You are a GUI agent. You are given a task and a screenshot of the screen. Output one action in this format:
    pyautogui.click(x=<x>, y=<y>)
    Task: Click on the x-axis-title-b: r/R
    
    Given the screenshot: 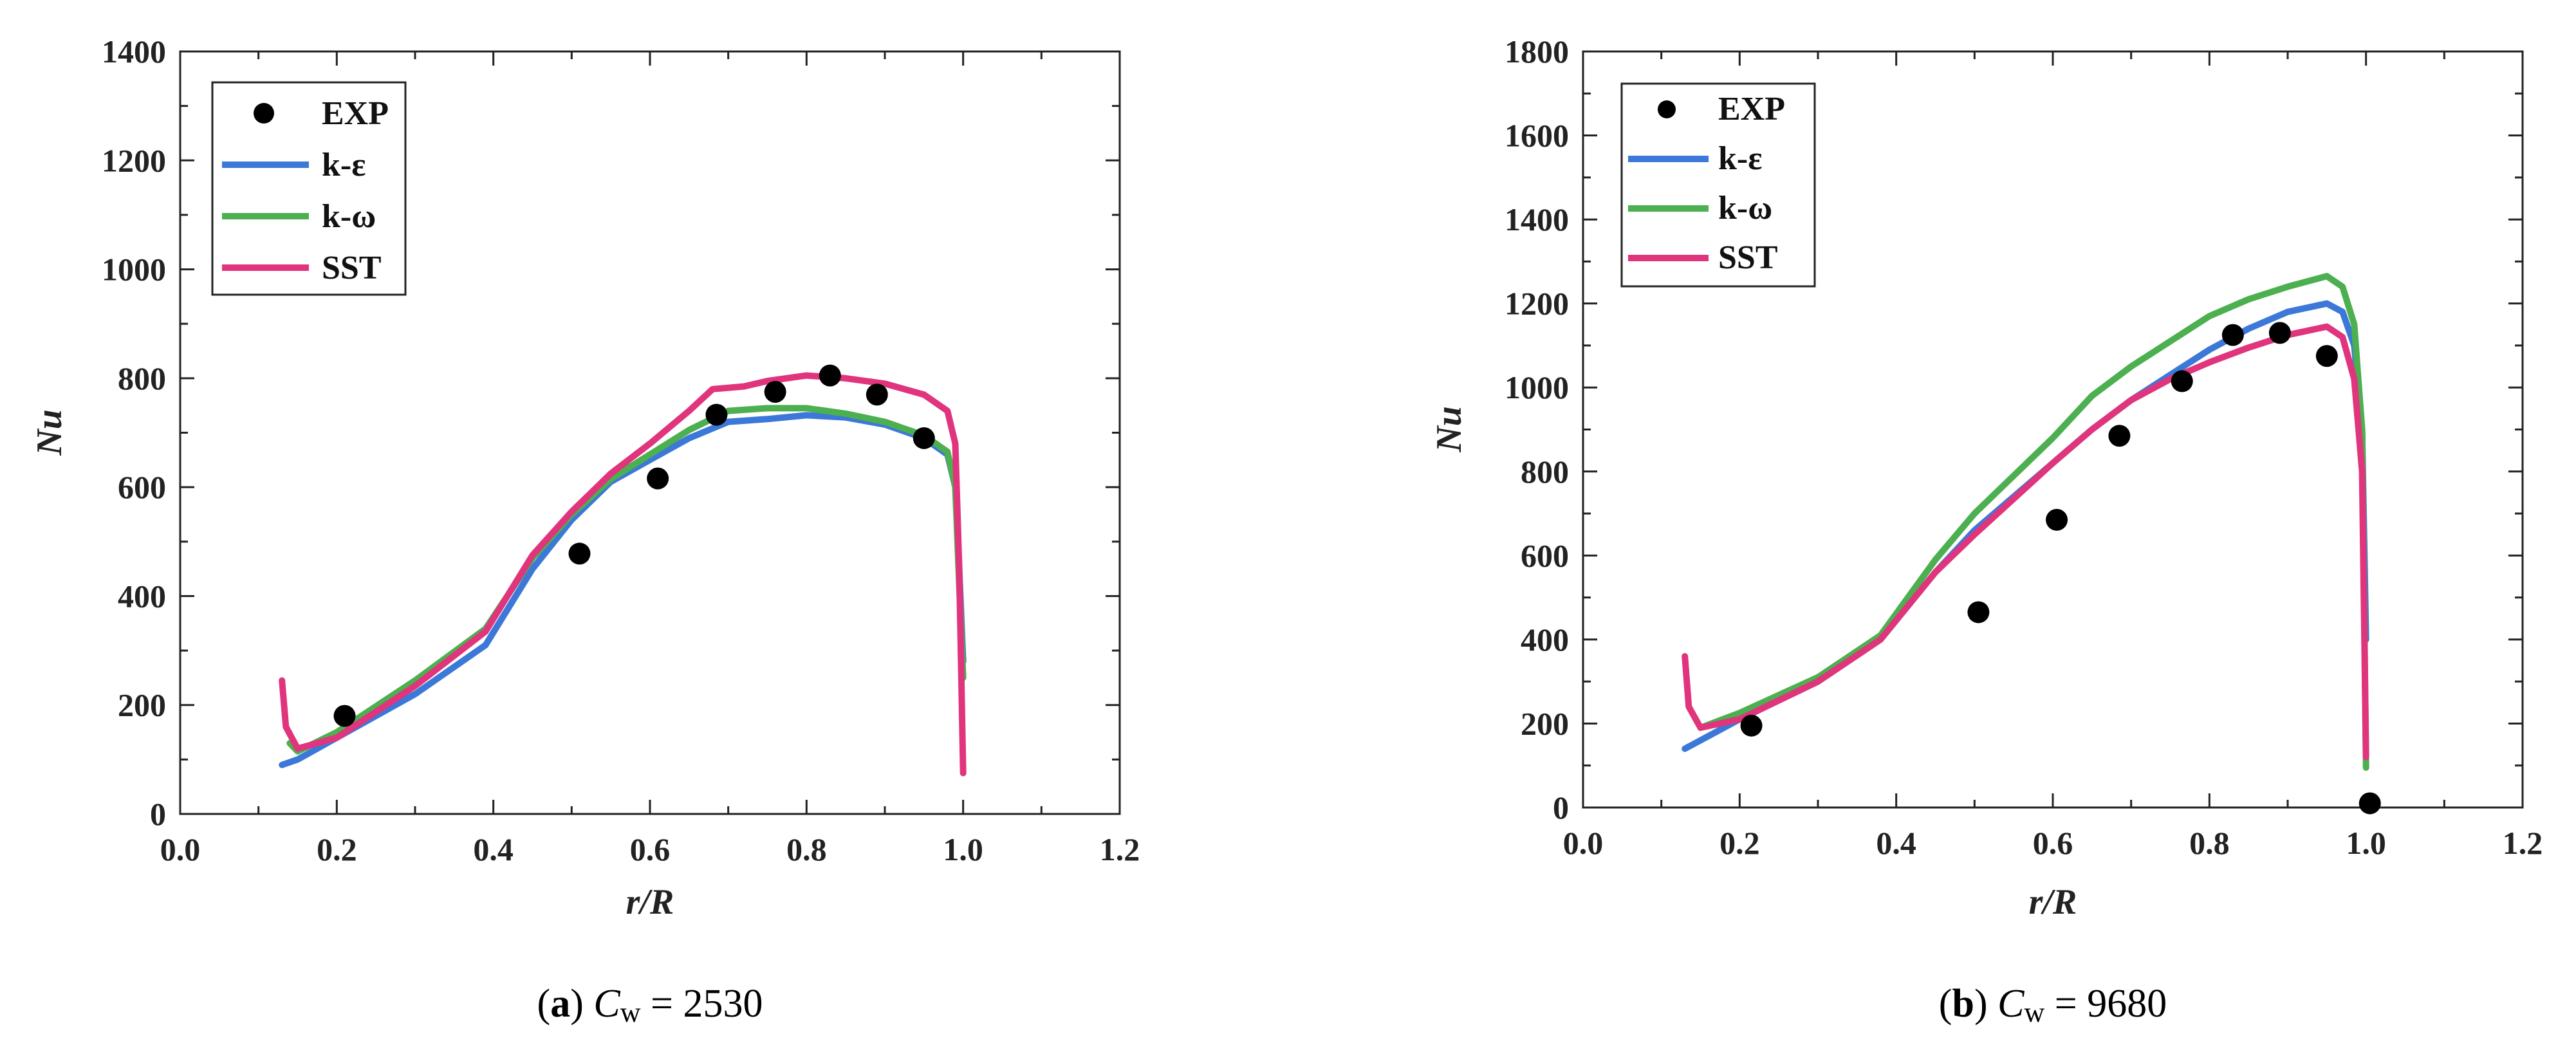 What is the action you would take?
    pyautogui.click(x=2053, y=902)
    